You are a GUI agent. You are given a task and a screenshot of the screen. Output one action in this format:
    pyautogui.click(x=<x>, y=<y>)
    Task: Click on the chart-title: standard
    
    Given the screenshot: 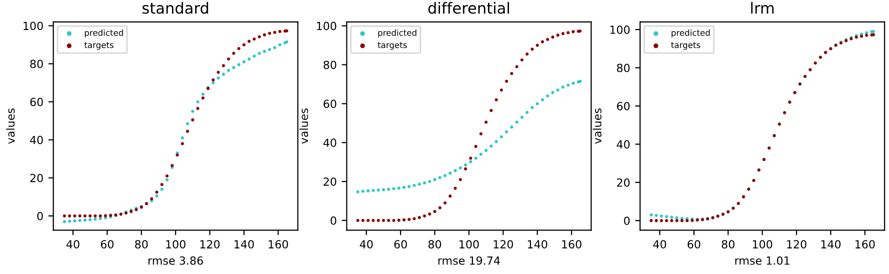 What is the action you would take?
    pyautogui.click(x=175, y=8)
    